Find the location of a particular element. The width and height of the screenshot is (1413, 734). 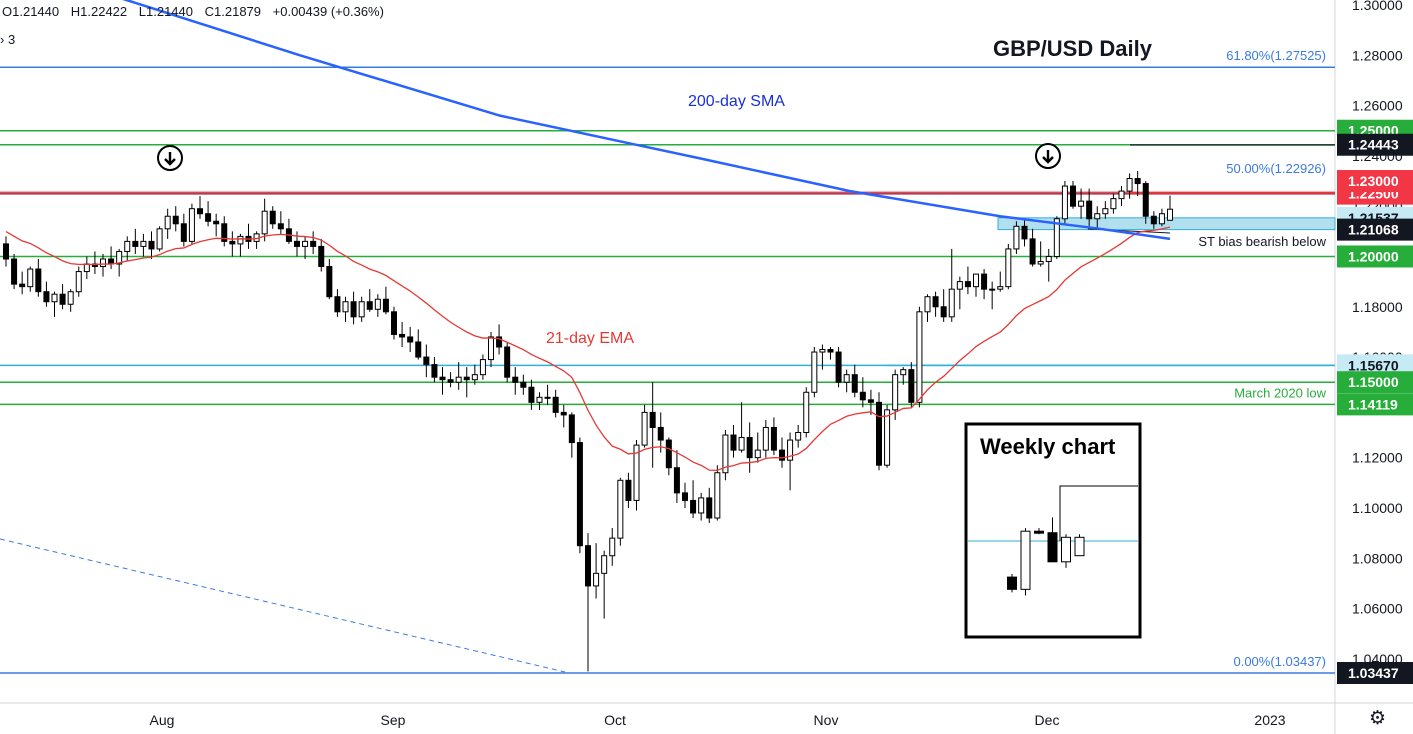

y-tick-label: 1.10000 is located at coordinates (1377, 508).